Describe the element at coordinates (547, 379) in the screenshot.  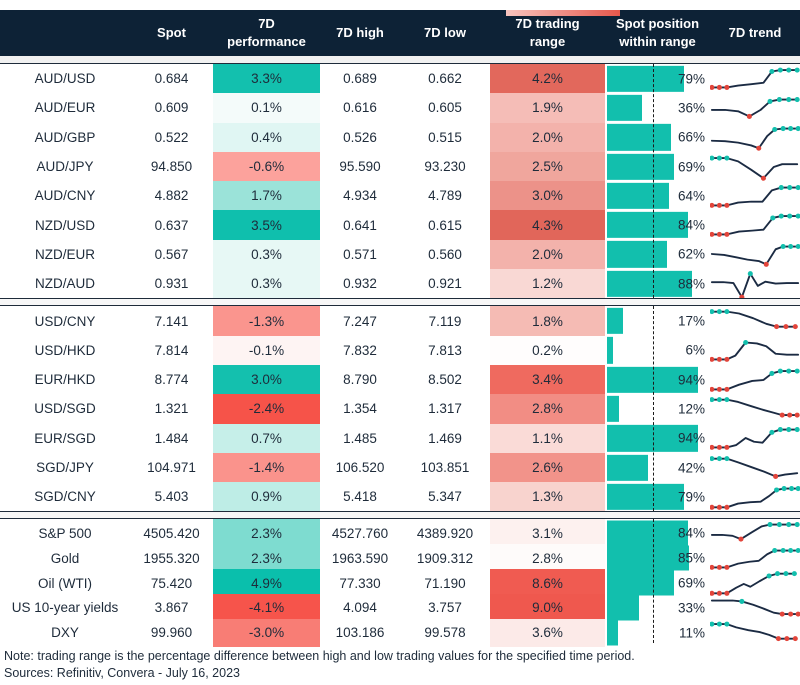
I see `trading-range-cell: 3.4%` at that location.